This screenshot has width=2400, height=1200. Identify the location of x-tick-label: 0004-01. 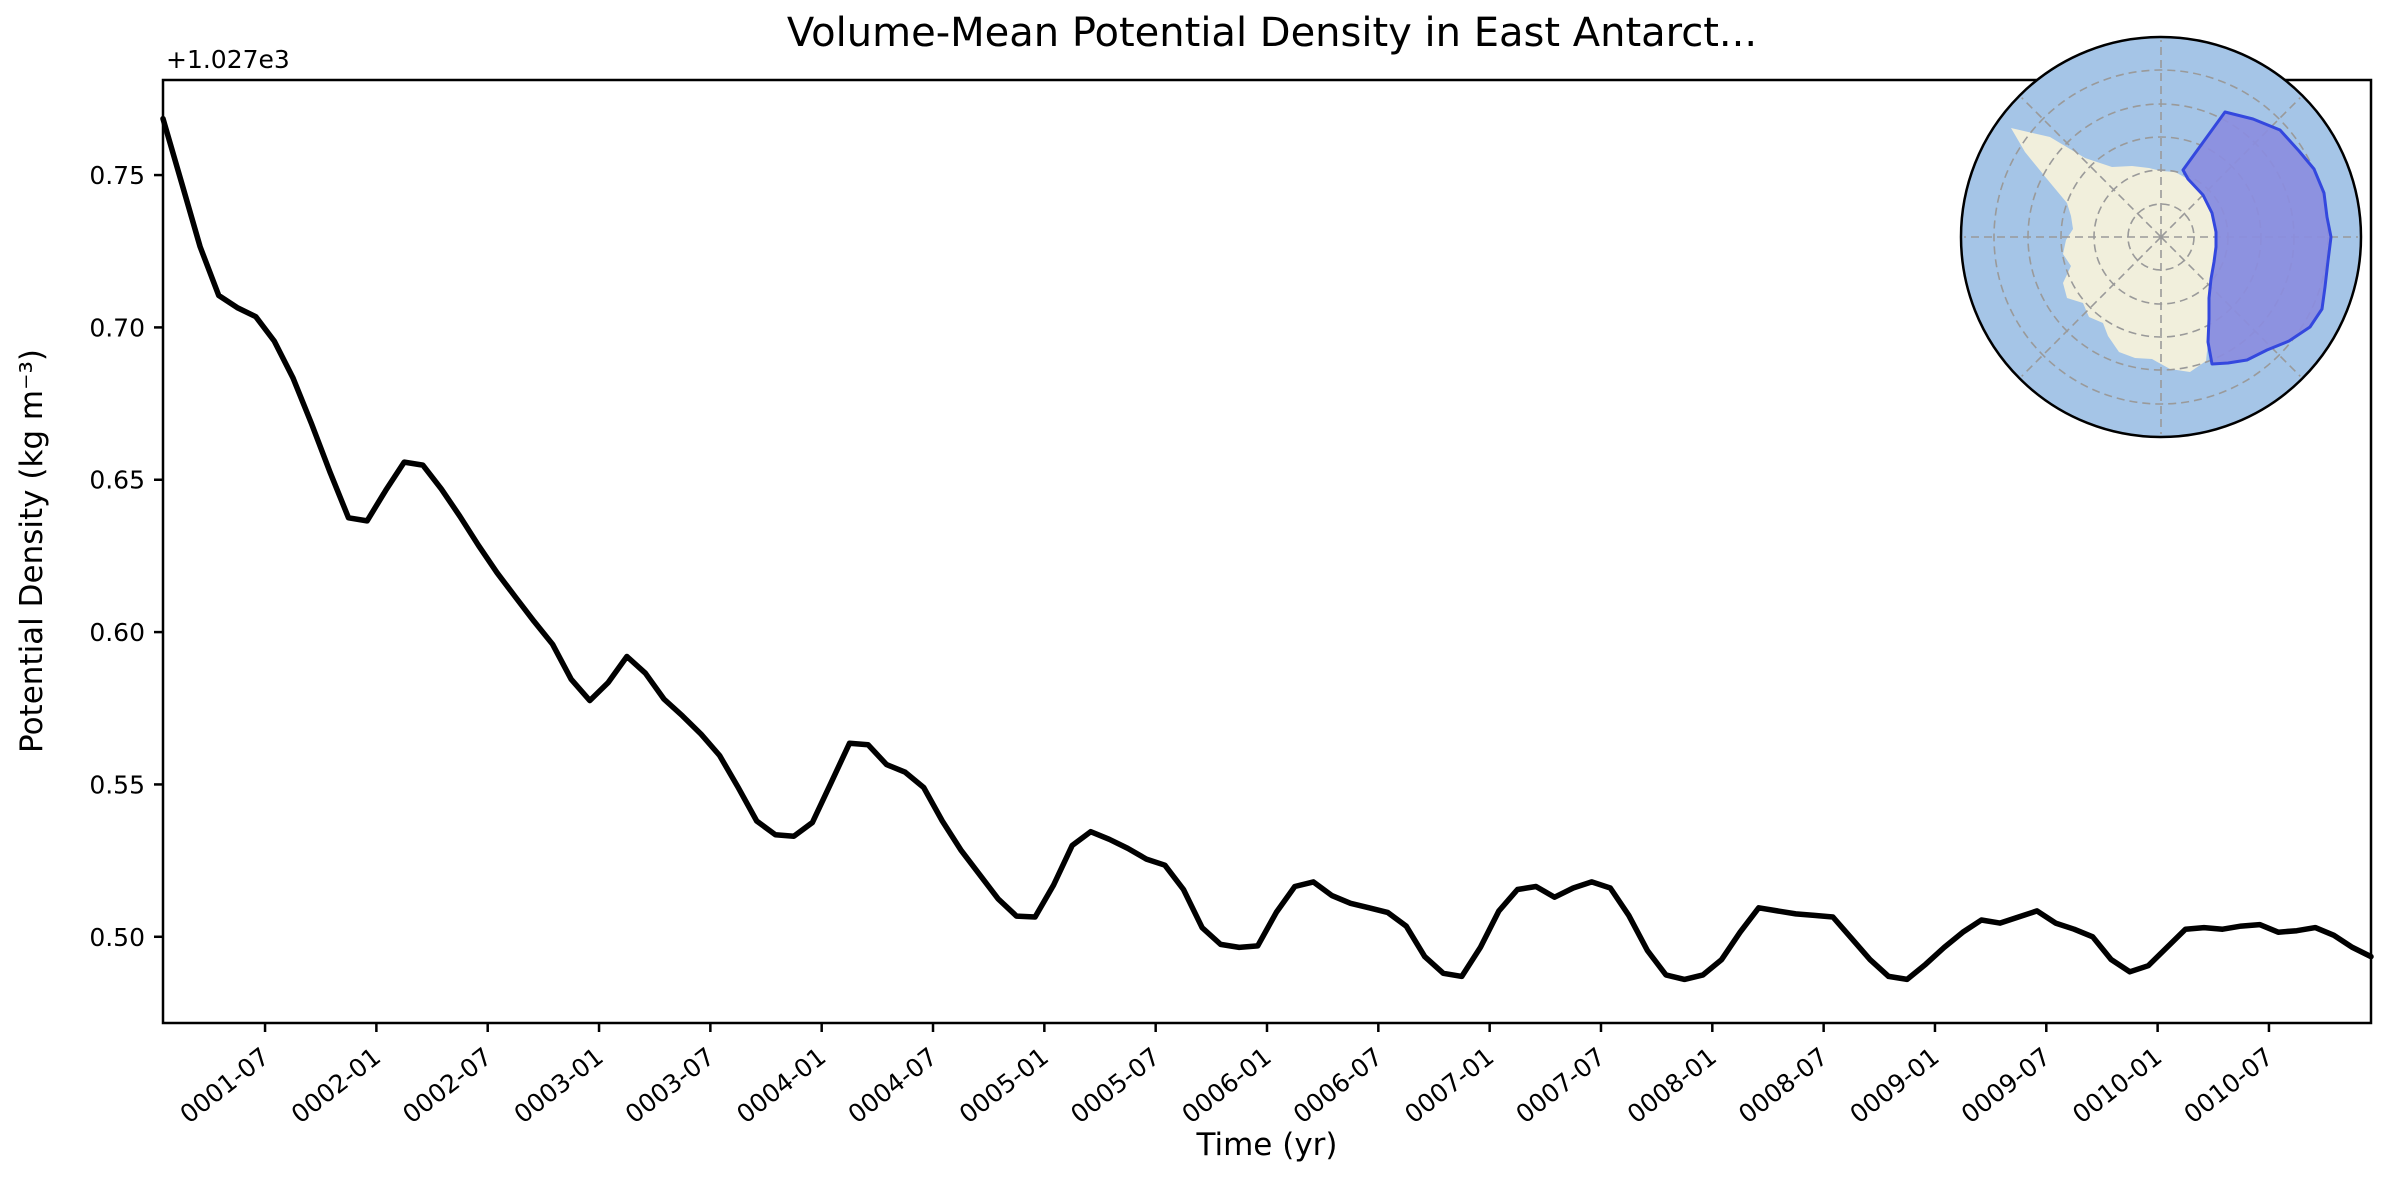
(781, 1085).